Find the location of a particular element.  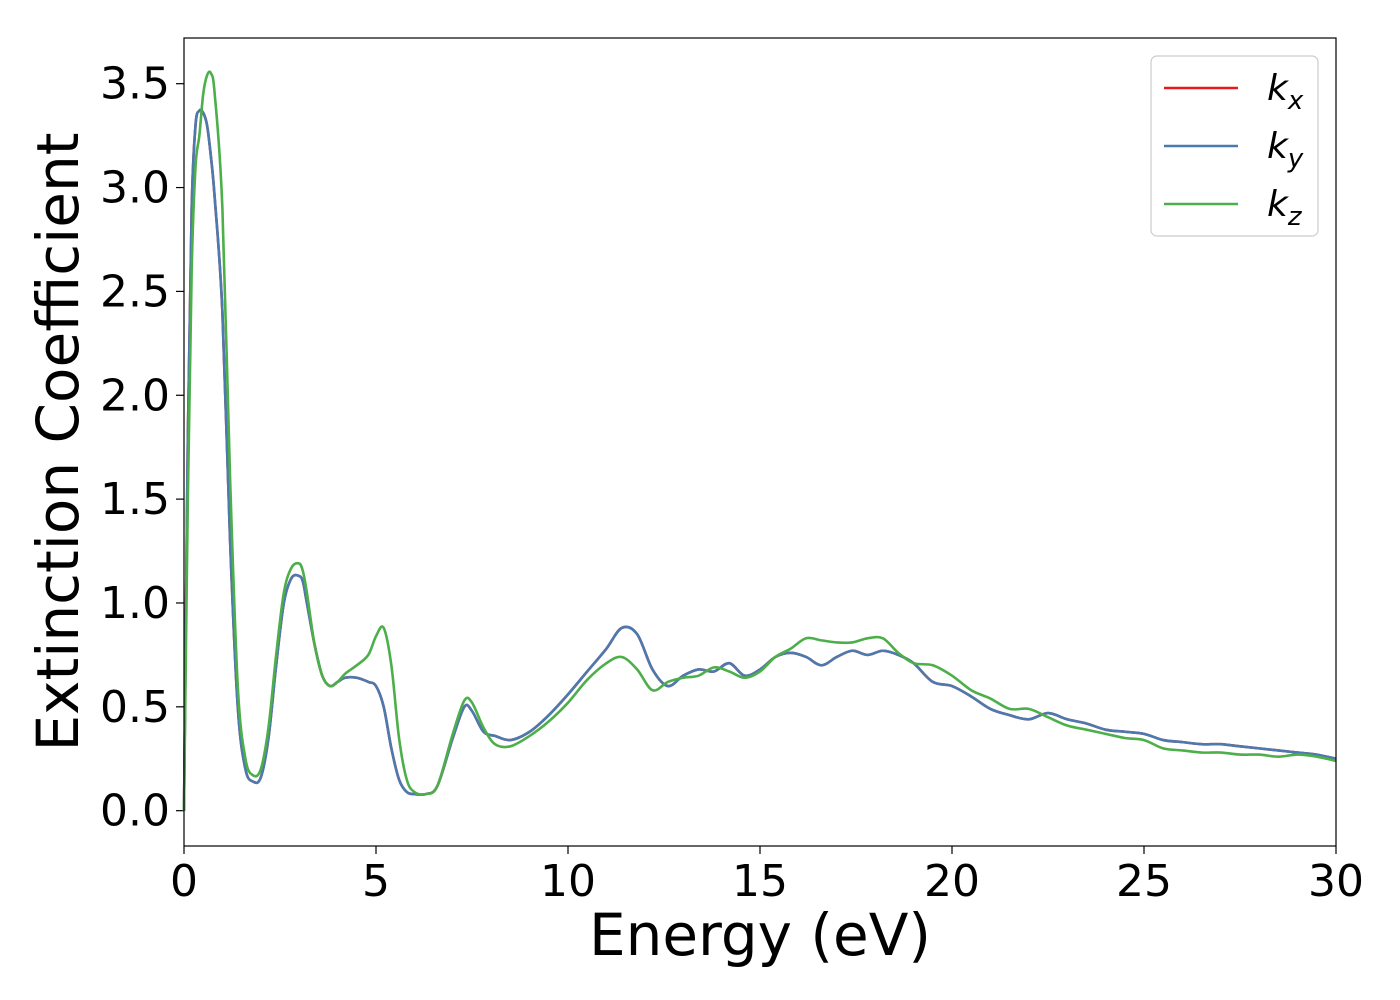

x-tick-label: 10 is located at coordinates (568, 881).